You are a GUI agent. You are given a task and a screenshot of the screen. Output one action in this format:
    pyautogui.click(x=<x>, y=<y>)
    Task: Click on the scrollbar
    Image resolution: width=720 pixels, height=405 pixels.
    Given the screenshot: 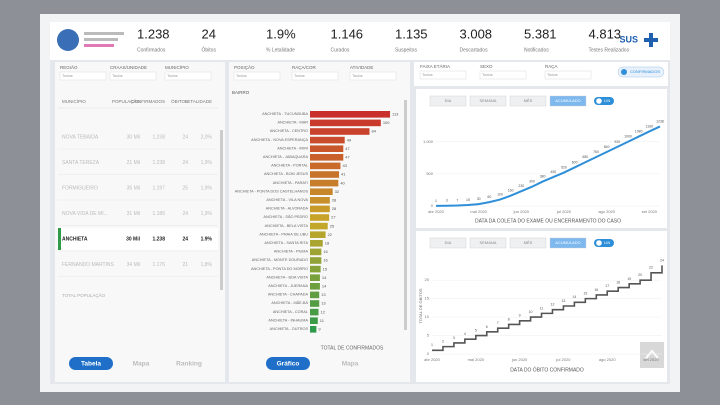 What is the action you would take?
    pyautogui.click(x=405, y=215)
    